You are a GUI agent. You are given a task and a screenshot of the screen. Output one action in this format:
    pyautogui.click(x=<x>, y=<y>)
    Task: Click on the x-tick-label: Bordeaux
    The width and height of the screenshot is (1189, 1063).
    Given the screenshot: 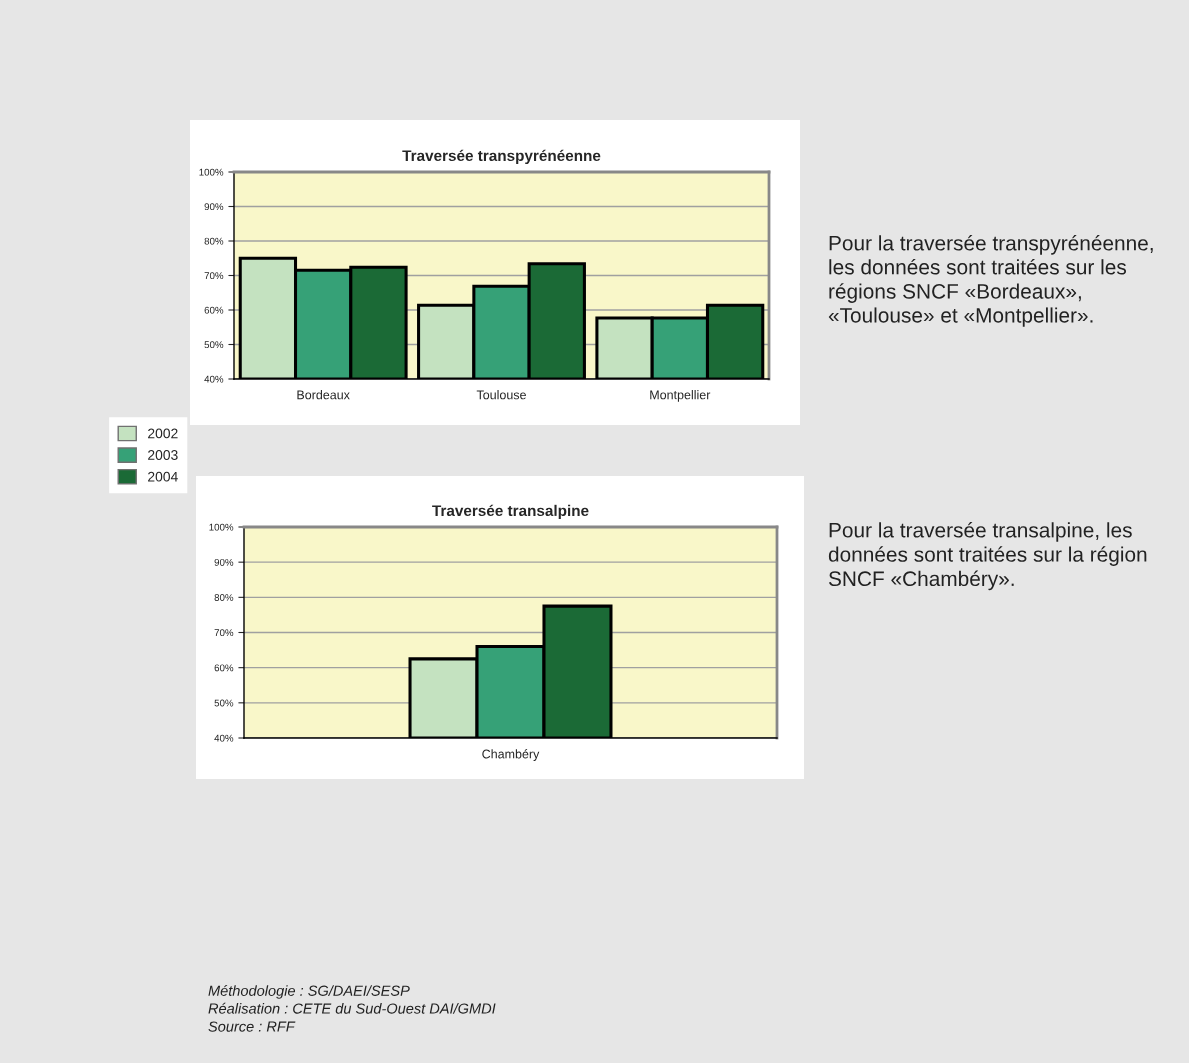 What is the action you would take?
    pyautogui.click(x=323, y=395)
    